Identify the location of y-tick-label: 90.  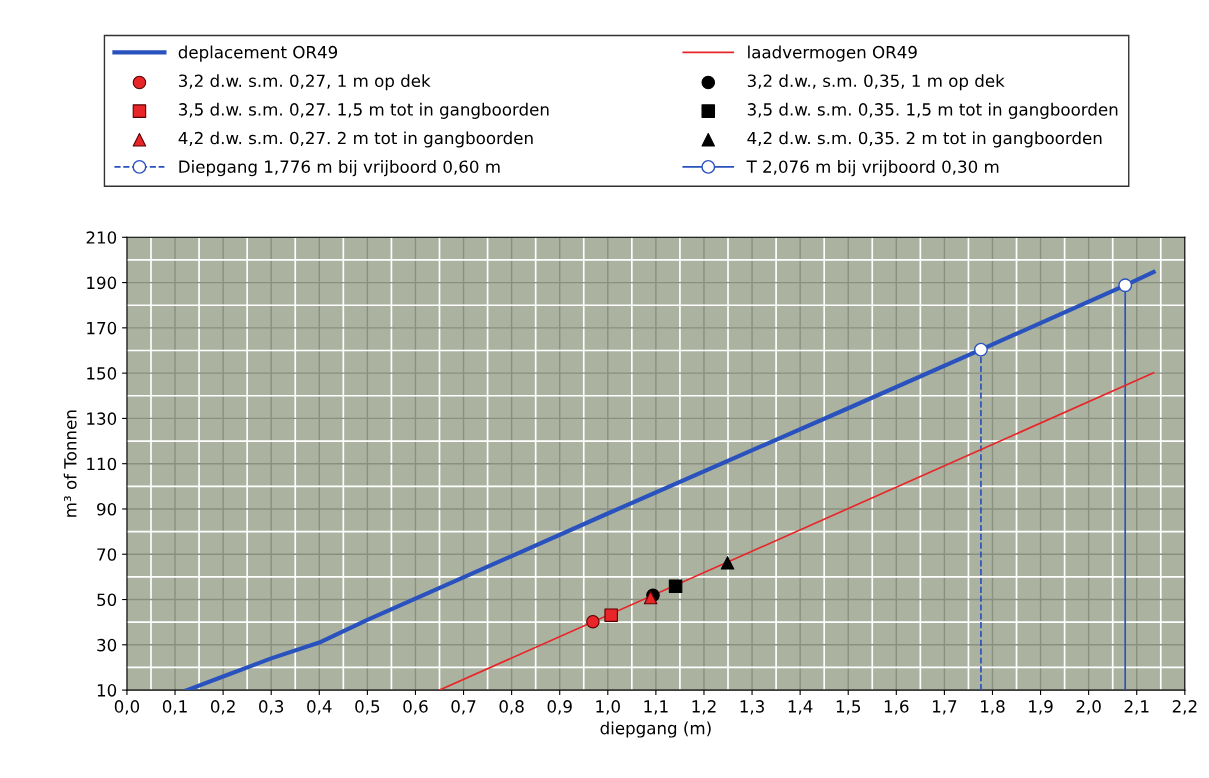
(107, 509).